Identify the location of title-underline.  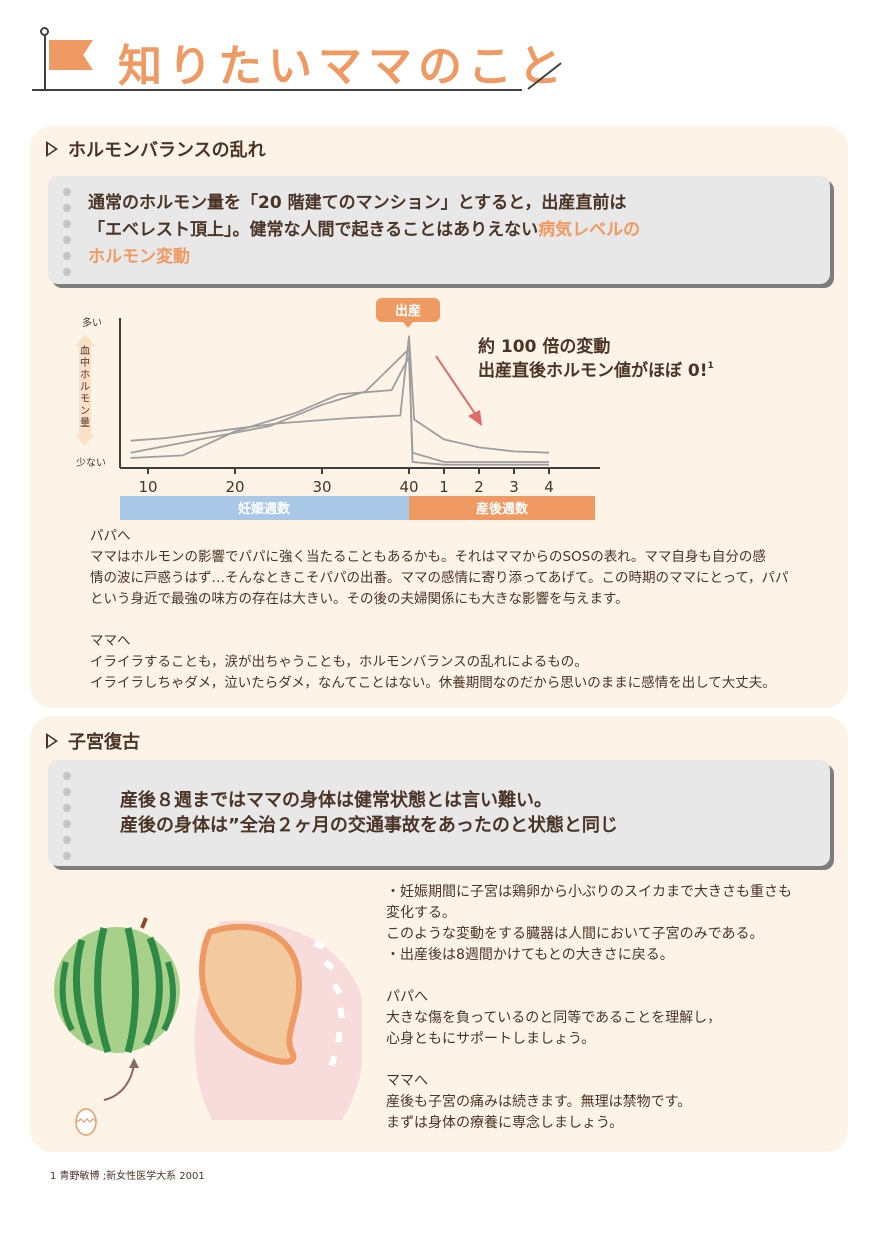
(277, 90).